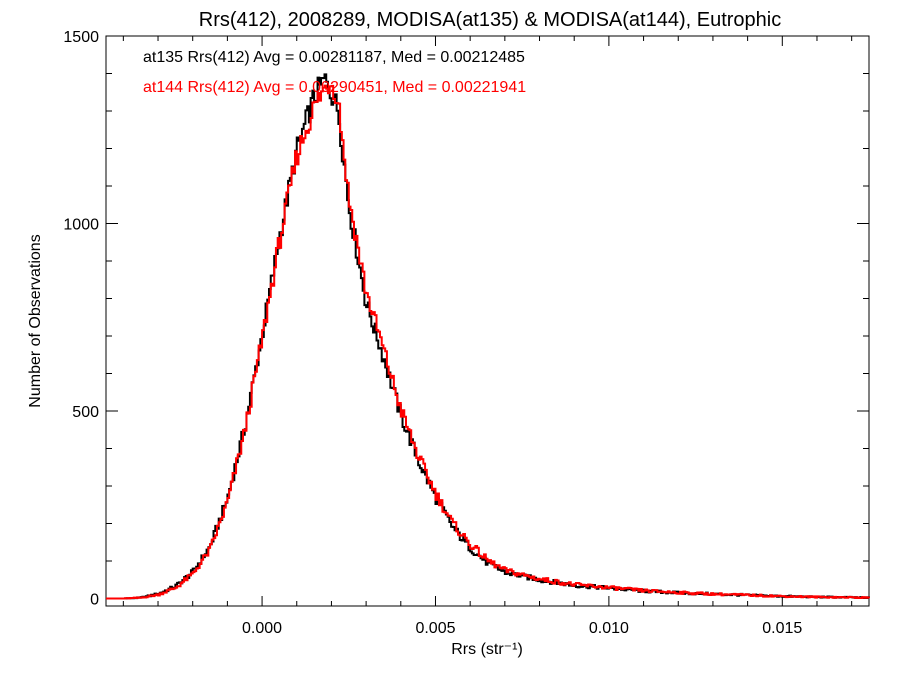 The image size is (900, 675). What do you see at coordinates (85, 412) in the screenshot?
I see `y-tick-label: 500` at bounding box center [85, 412].